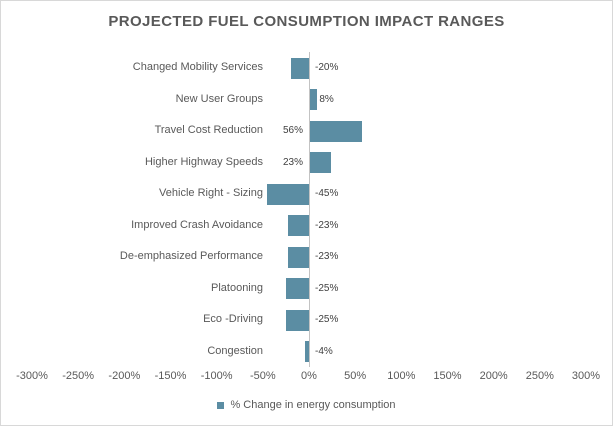  I want to click on bar-row: Eco -Driving -25%, so click(309, 320).